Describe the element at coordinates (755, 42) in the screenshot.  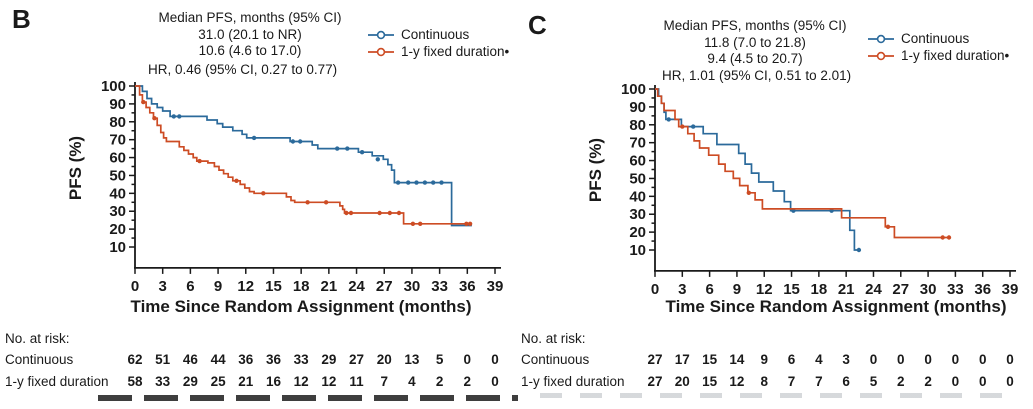
I see `panel-c-continuous-median: 11.8 (7.0 to 21.8)` at that location.